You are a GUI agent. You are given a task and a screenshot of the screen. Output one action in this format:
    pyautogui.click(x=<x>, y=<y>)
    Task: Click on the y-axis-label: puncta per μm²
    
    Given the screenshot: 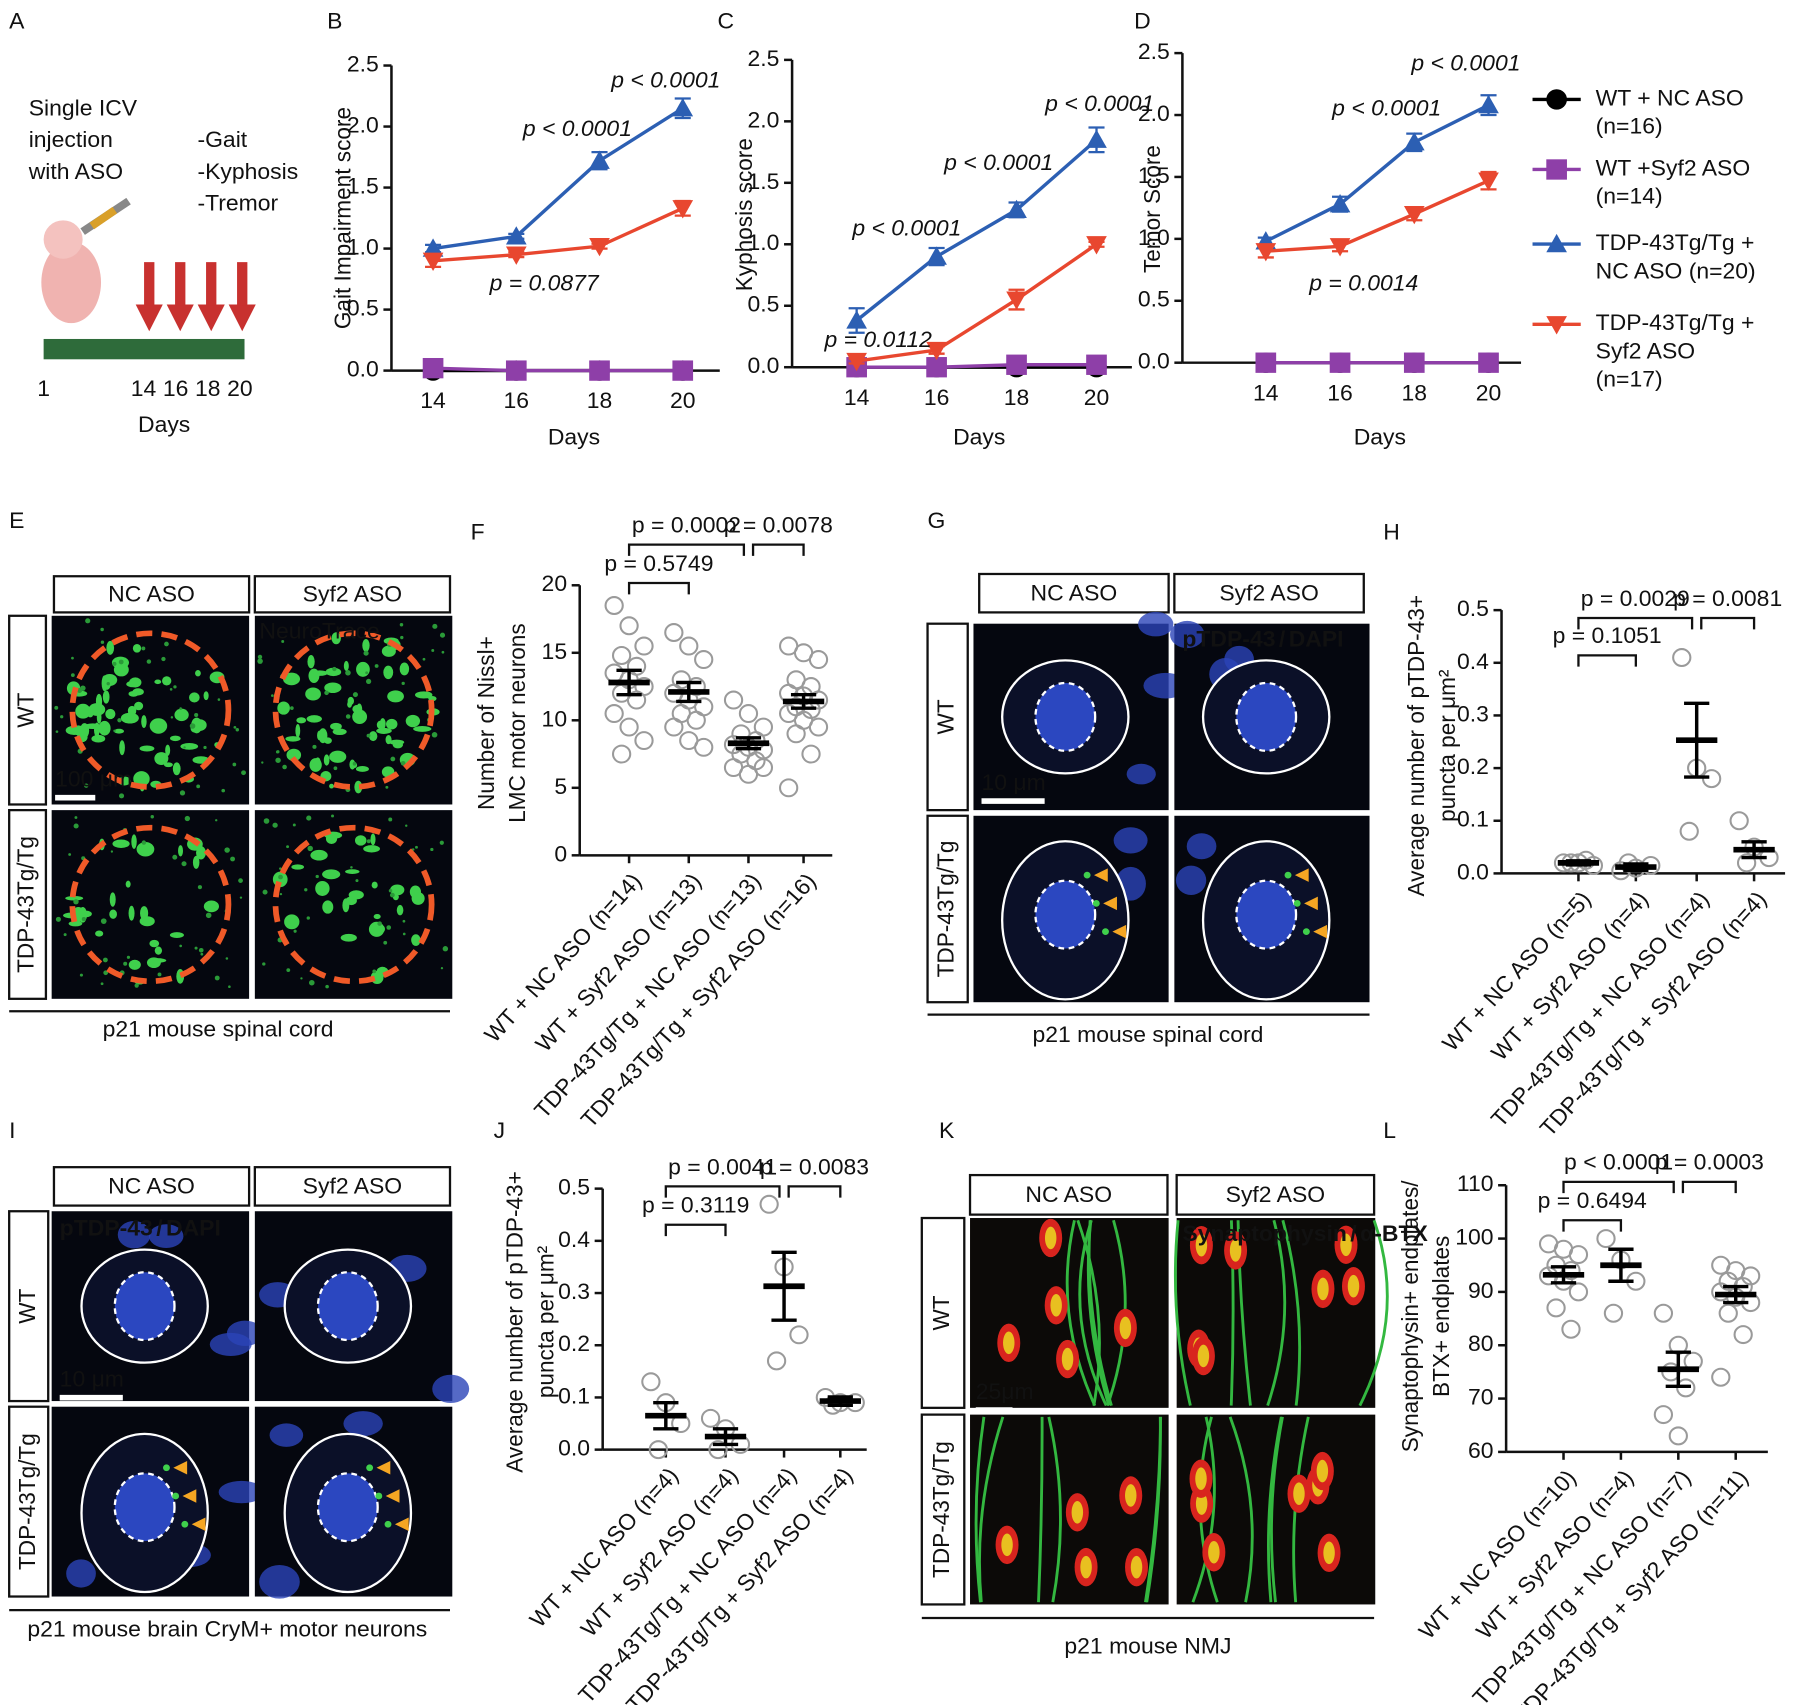 What is the action you would take?
    pyautogui.click(x=1447, y=745)
    